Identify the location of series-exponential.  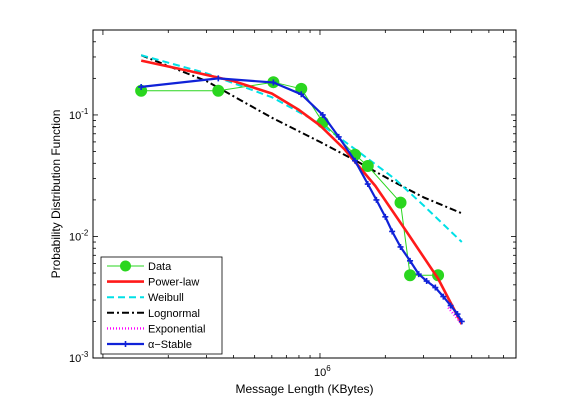
(455, 315).